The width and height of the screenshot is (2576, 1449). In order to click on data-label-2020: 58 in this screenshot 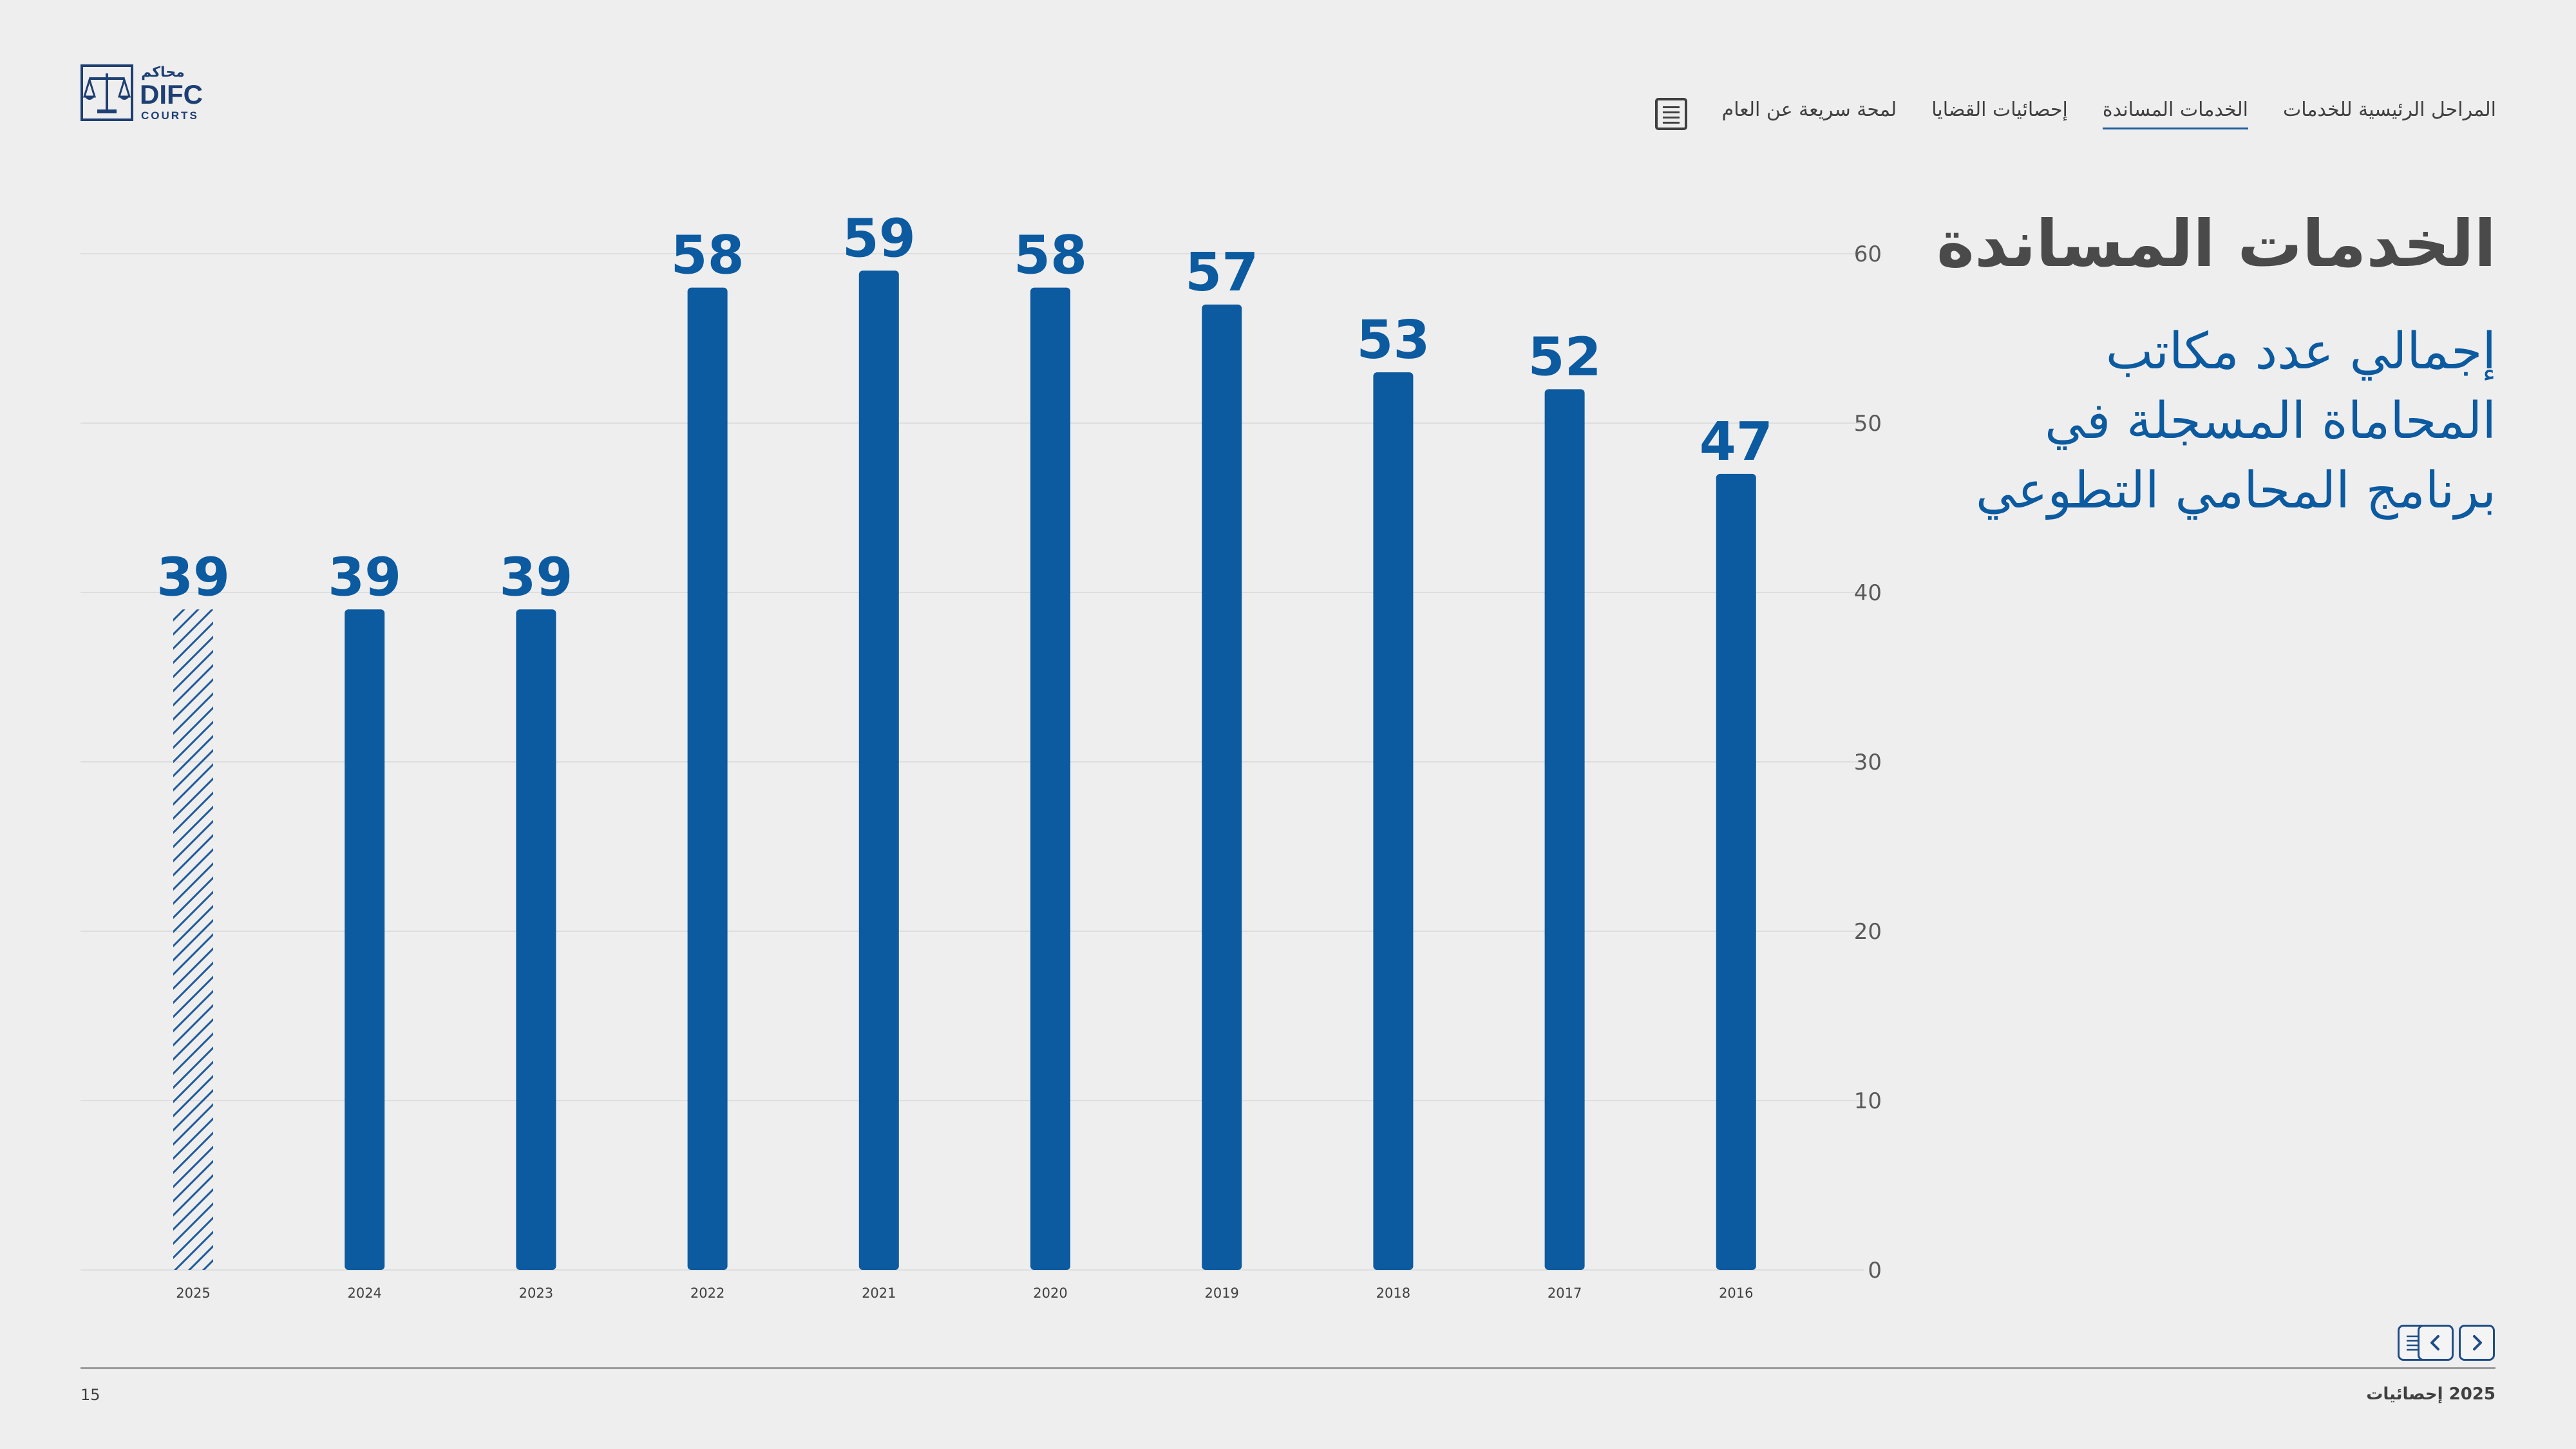, I will do `click(1050, 256)`.